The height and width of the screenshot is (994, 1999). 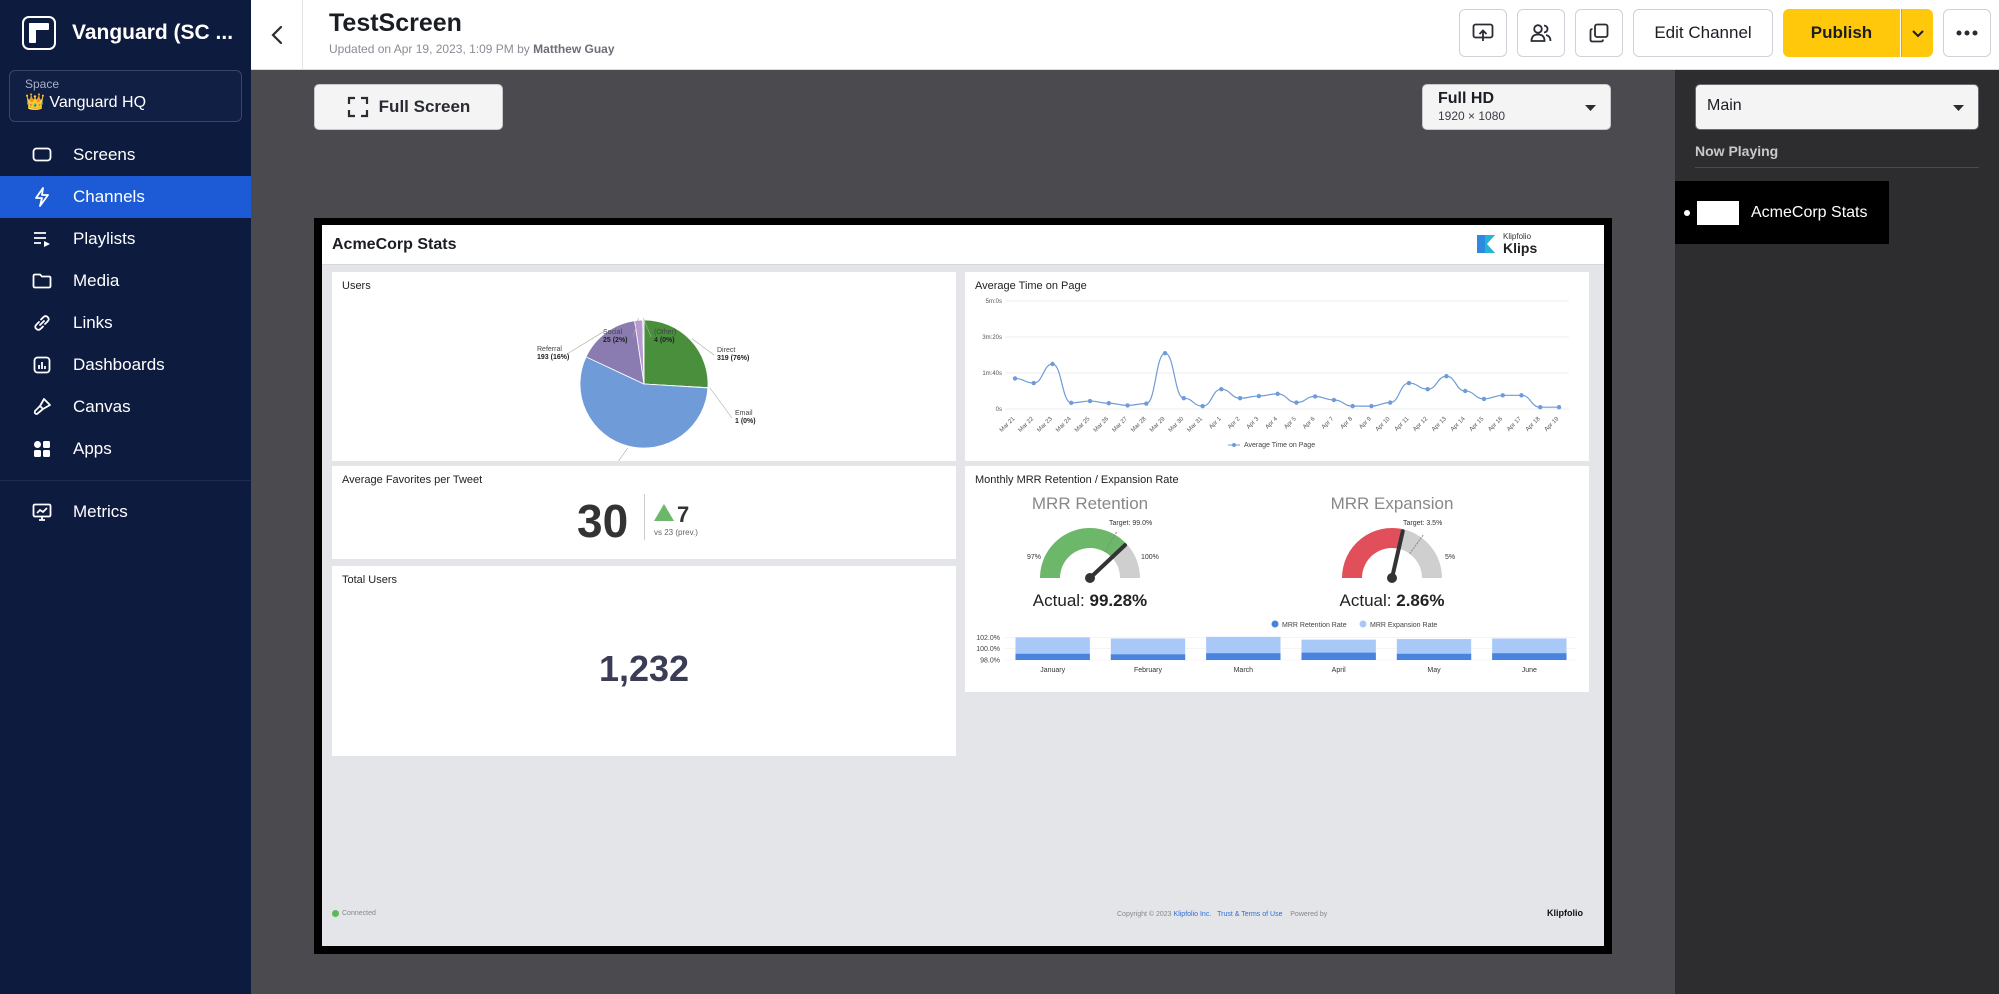 I want to click on sidebar-item-canvas: Canvas, so click(x=125, y=407).